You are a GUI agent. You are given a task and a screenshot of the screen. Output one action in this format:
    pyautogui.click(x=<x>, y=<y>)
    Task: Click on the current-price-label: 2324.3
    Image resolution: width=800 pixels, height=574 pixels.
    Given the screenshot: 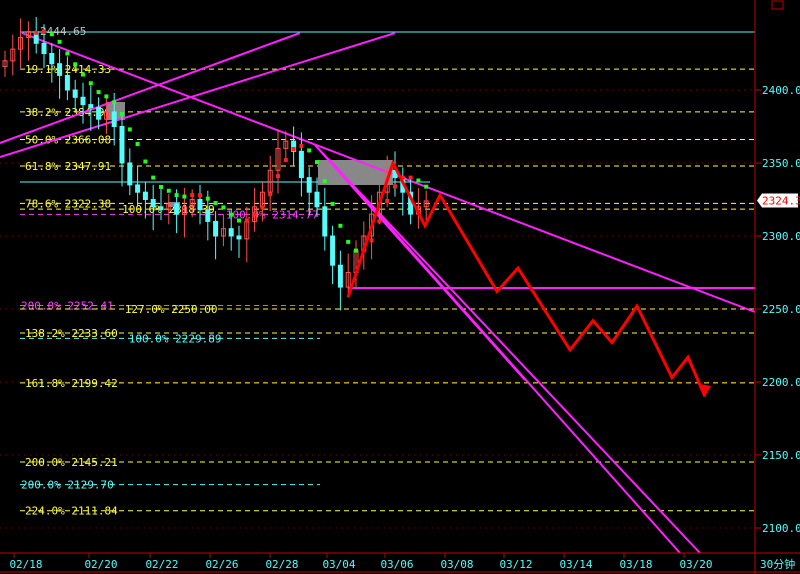 What is the action you would take?
    pyautogui.click(x=781, y=201)
    